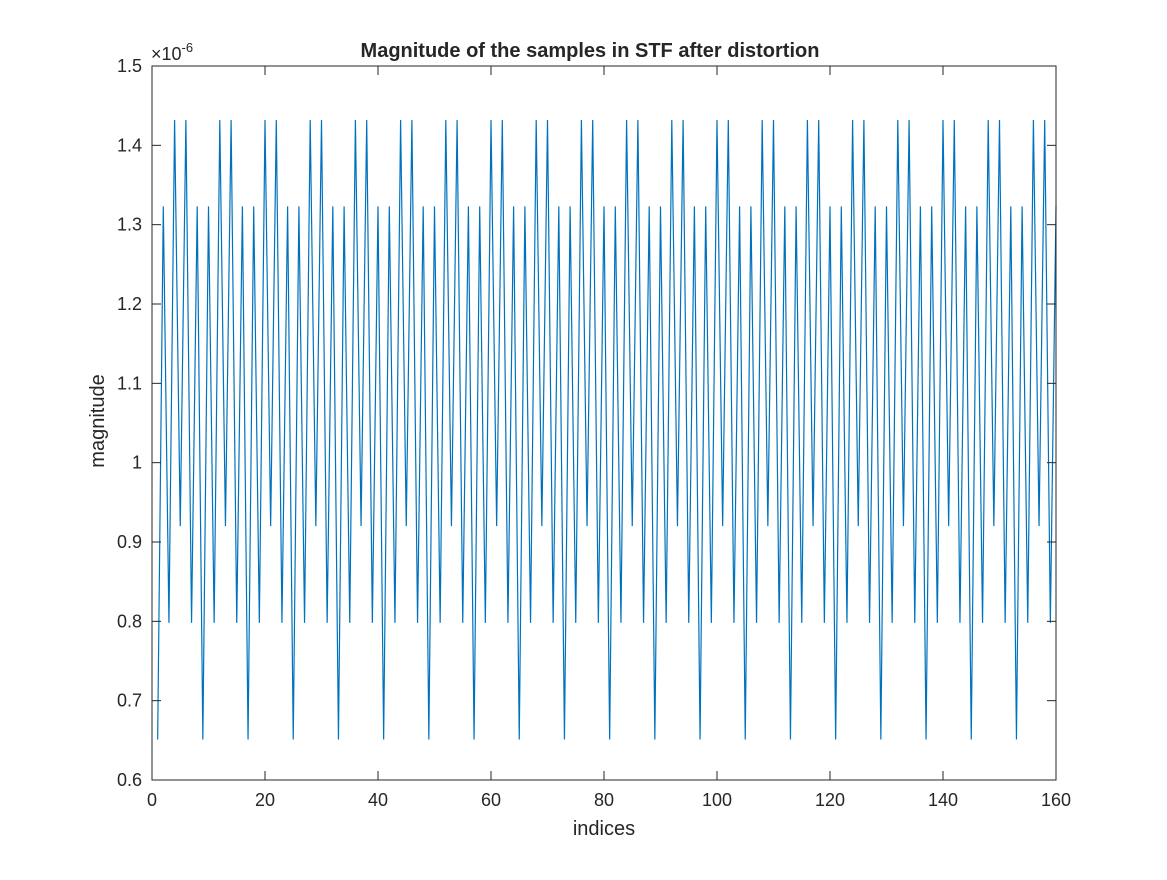  Describe the element at coordinates (604, 829) in the screenshot. I see `x-axis-label: indices` at that location.